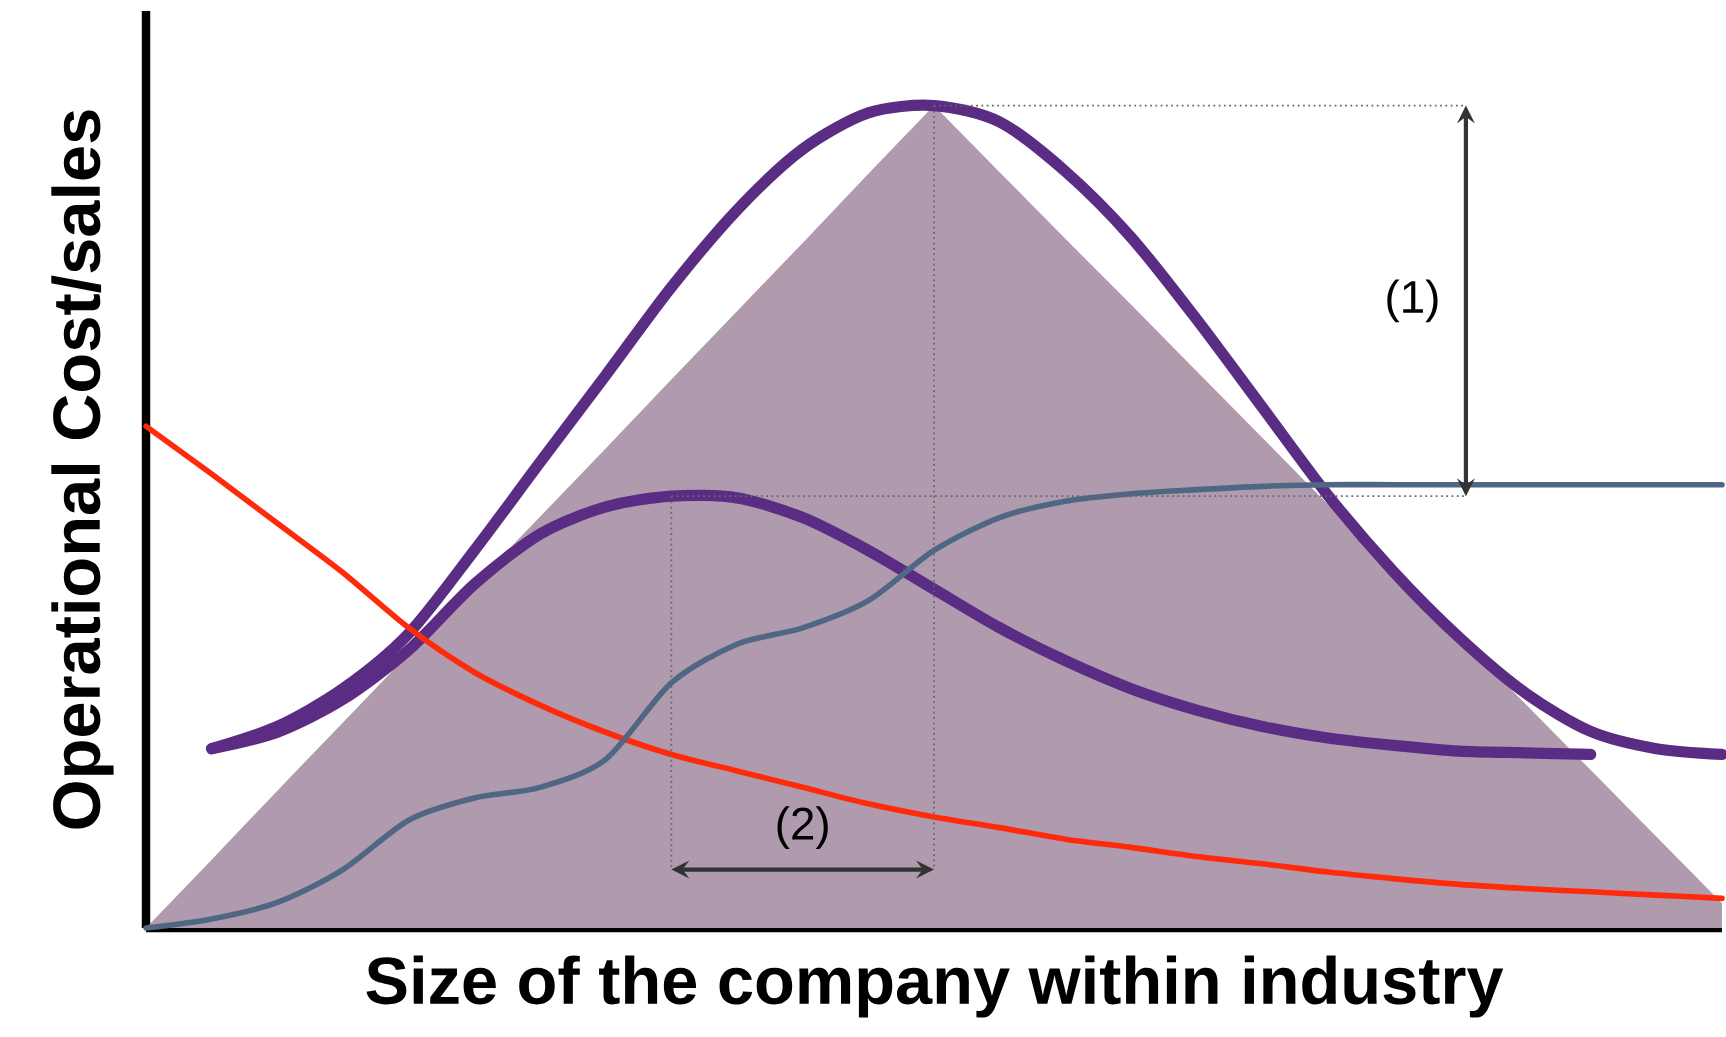 This screenshot has height=1037, width=1726. What do you see at coordinates (935, 986) in the screenshot?
I see `x-axis-title: Size of the company within industry` at bounding box center [935, 986].